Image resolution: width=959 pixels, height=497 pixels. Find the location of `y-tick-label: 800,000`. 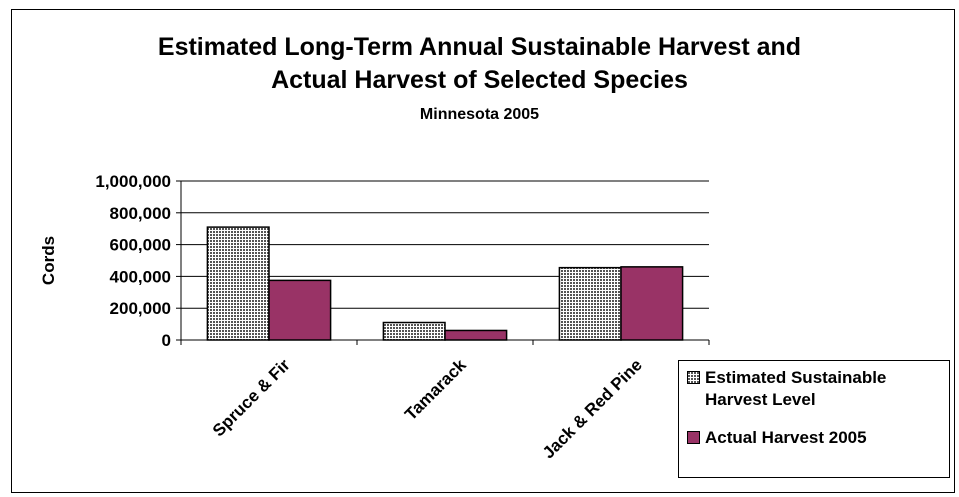

y-tick-label: 800,000 is located at coordinates (140, 213).